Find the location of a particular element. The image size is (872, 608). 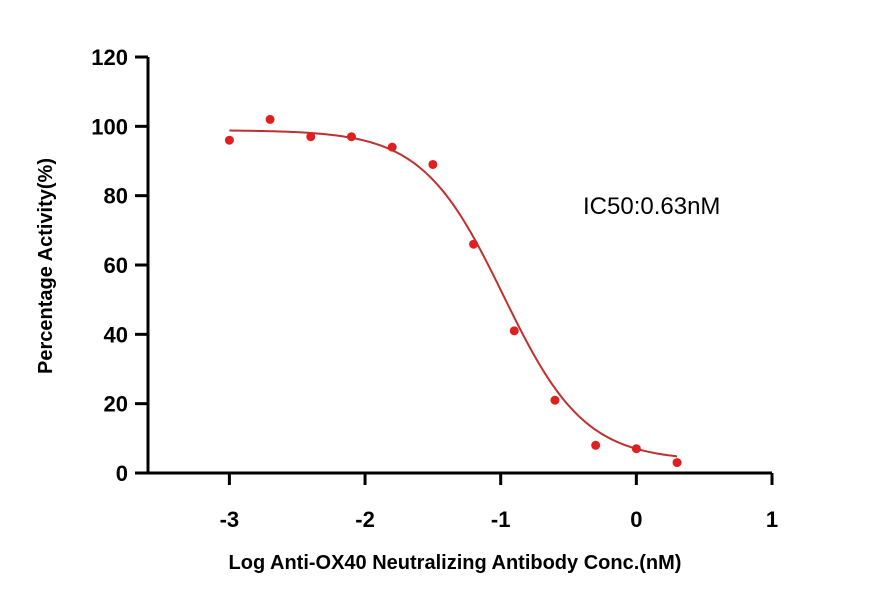

y-tick-label: 100 is located at coordinates (109, 126).